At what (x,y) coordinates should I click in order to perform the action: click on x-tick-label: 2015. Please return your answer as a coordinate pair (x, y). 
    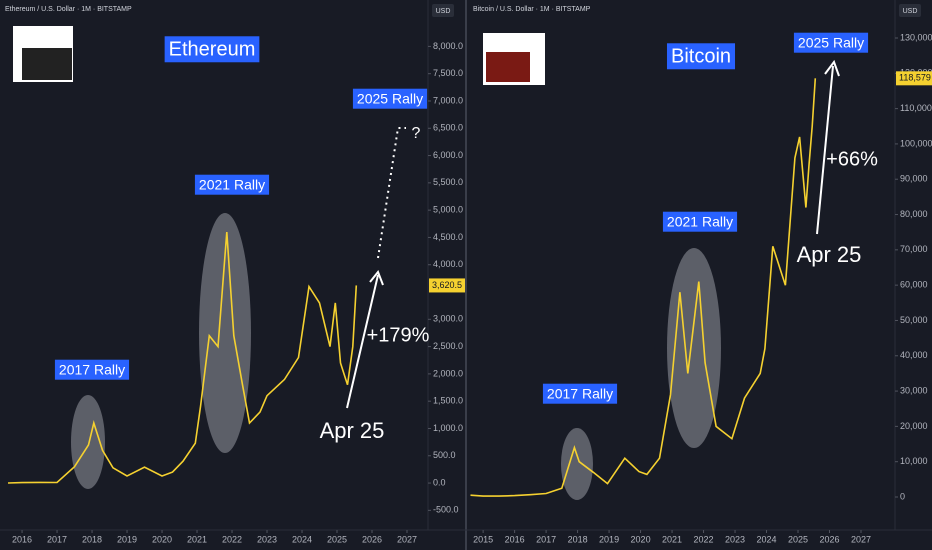
    Looking at the image, I should click on (483, 539).